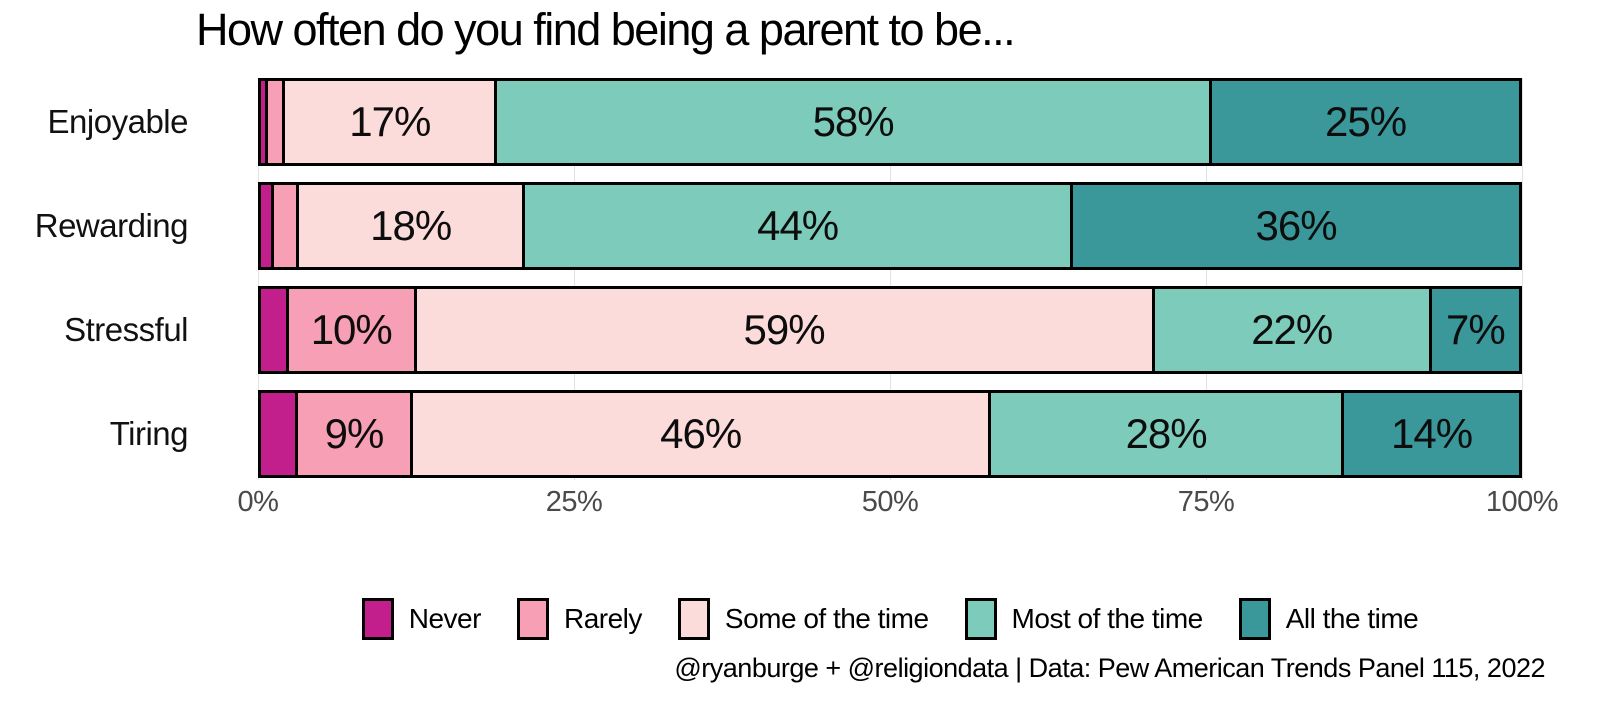 The width and height of the screenshot is (1600, 711). I want to click on segment-value-label: 9%, so click(354, 433).